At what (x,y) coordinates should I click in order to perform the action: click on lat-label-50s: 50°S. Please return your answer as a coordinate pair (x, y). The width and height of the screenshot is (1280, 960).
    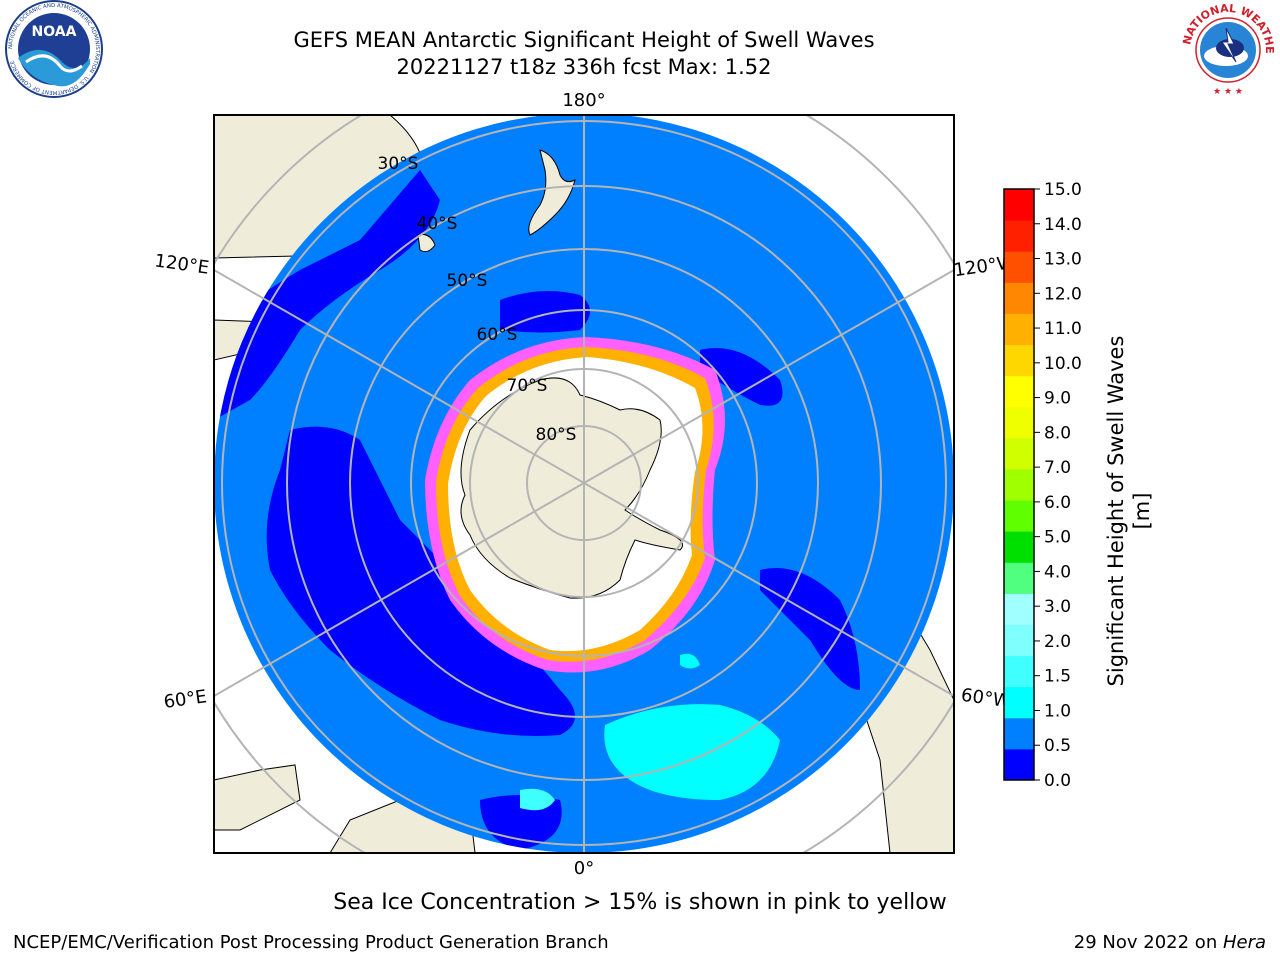
    Looking at the image, I should click on (467, 281).